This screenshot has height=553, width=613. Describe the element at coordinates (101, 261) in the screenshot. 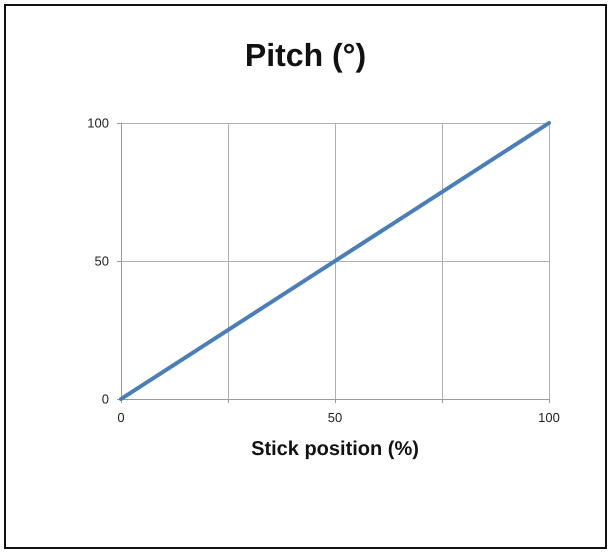

I see `y-tick-label: 50` at that location.